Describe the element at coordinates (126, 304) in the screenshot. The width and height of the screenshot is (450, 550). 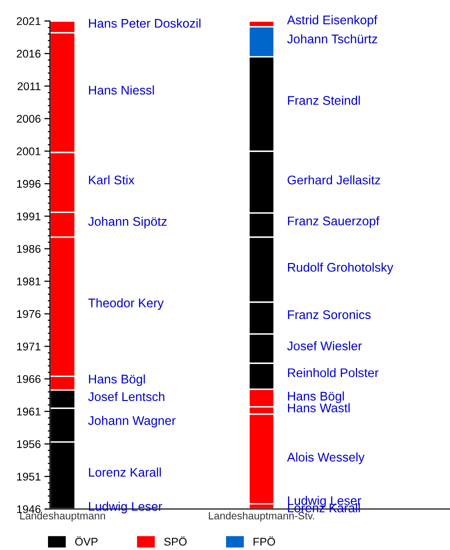
I see `annotation: Theodor Kery` at that location.